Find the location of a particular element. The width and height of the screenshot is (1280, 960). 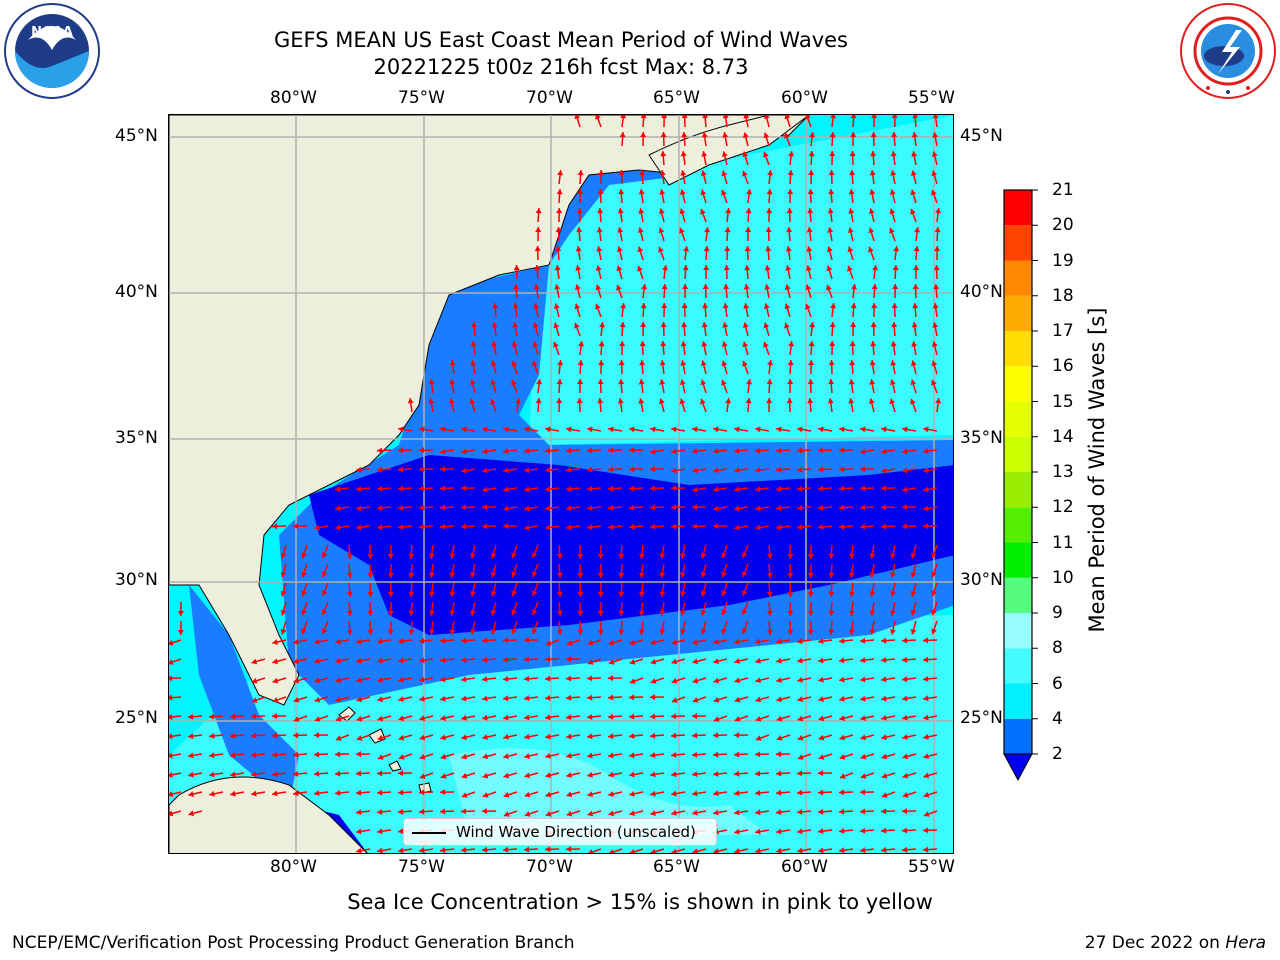

colorbar-tick-label: 9 is located at coordinates (1057, 613).